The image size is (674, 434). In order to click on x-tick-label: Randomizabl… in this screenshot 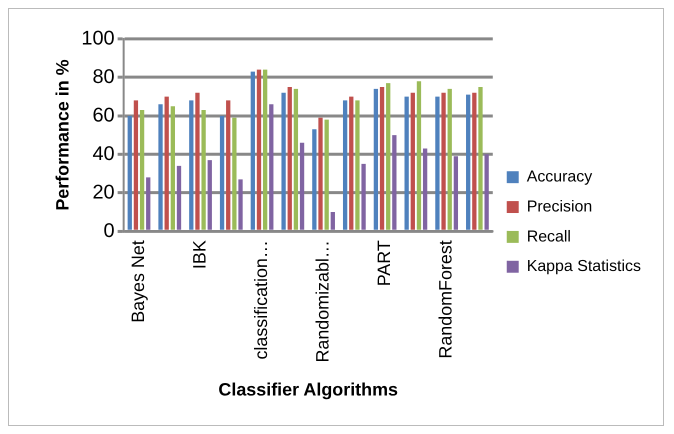, I will do `click(322, 301)`.